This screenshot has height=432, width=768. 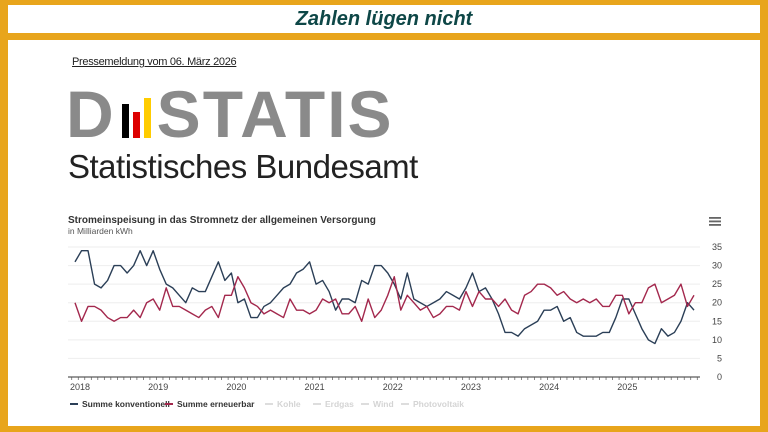 What do you see at coordinates (717, 247) in the screenshot?
I see `y-tick-label: 35` at bounding box center [717, 247].